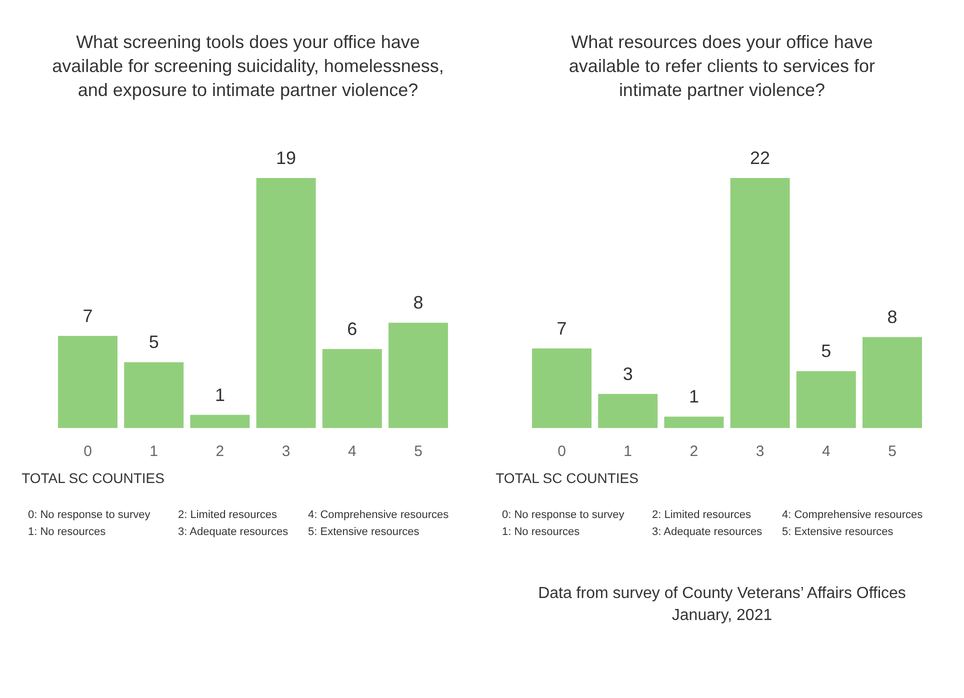 Image resolution: width=964 pixels, height=698 pixels. I want to click on text: Data from survey of County Veterans’ Affairs Offices January, 2021, so click(722, 604).